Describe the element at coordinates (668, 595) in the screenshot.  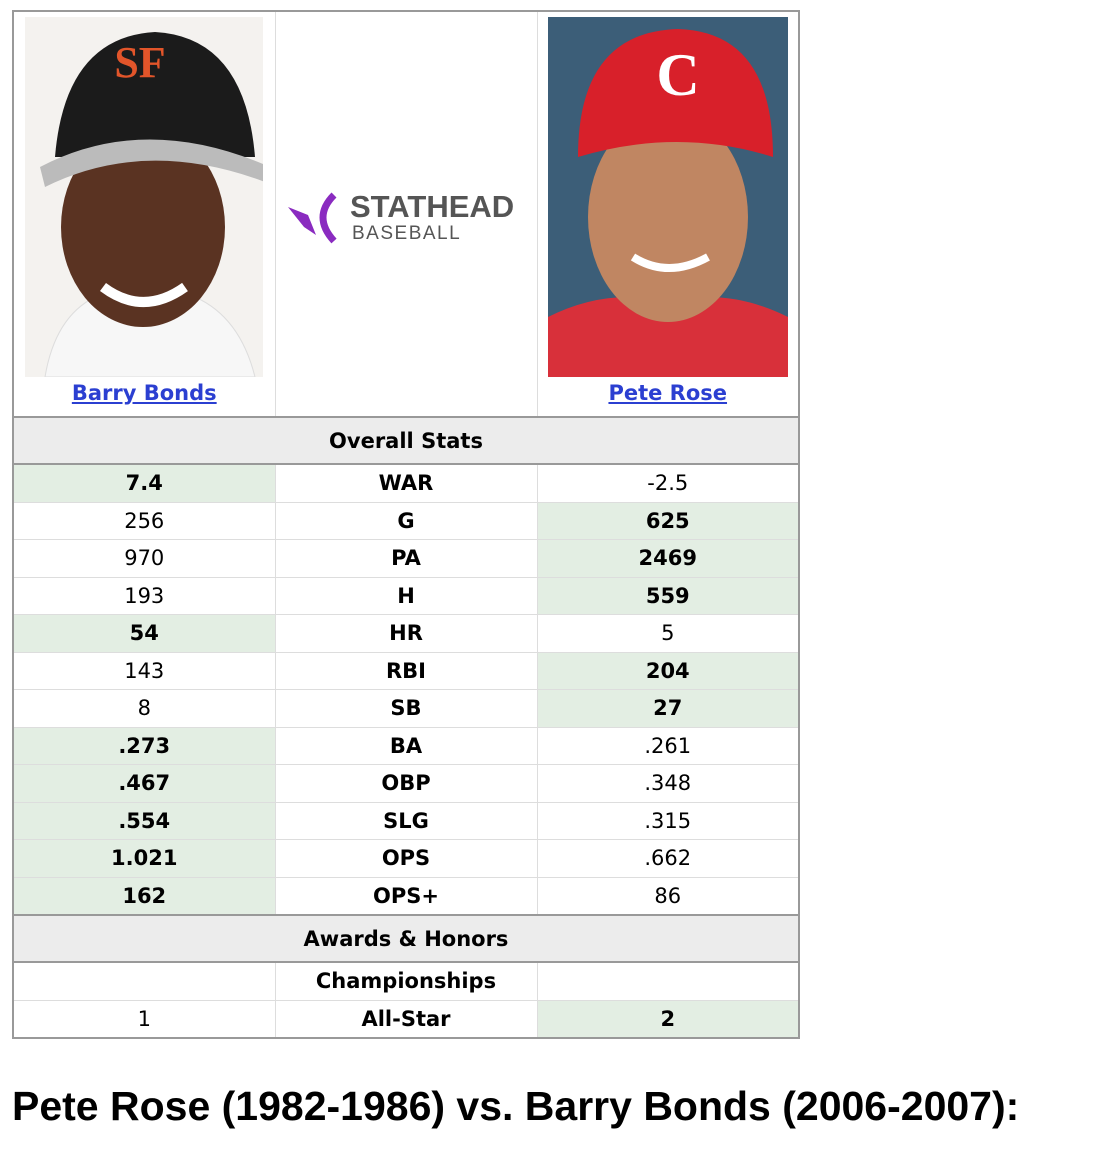
I see `right-value: 559` at that location.